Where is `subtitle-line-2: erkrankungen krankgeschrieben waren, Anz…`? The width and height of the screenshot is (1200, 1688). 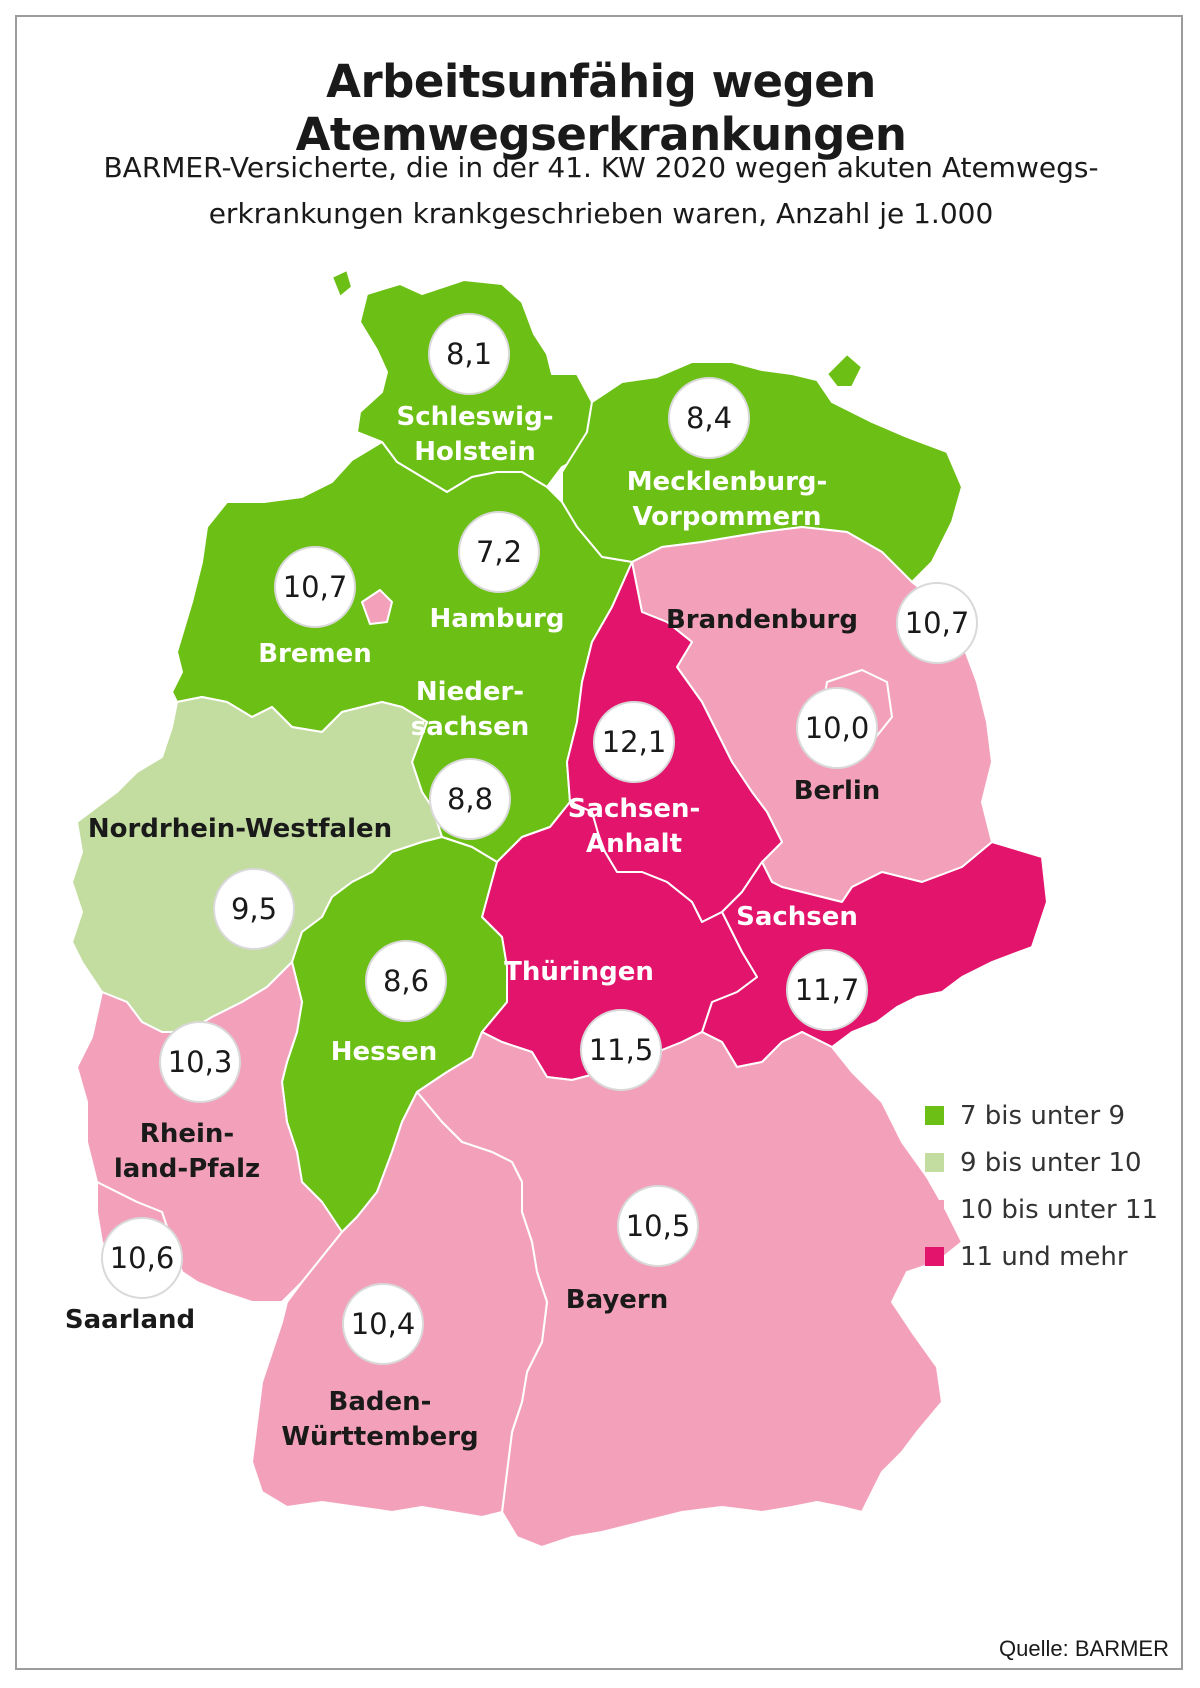
subtitle-line-2: erkrankungen krankgeschrieben waren, Anz… is located at coordinates (601, 213).